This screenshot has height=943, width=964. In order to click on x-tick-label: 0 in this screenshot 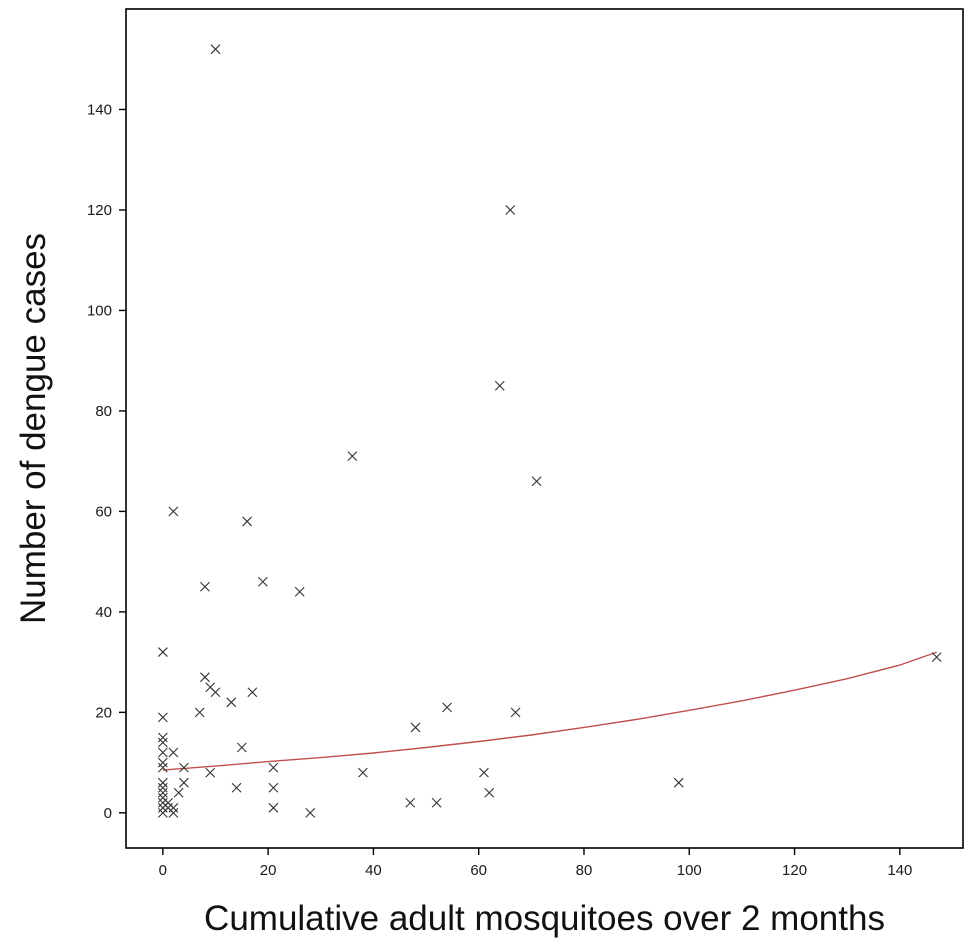, I will do `click(163, 870)`.